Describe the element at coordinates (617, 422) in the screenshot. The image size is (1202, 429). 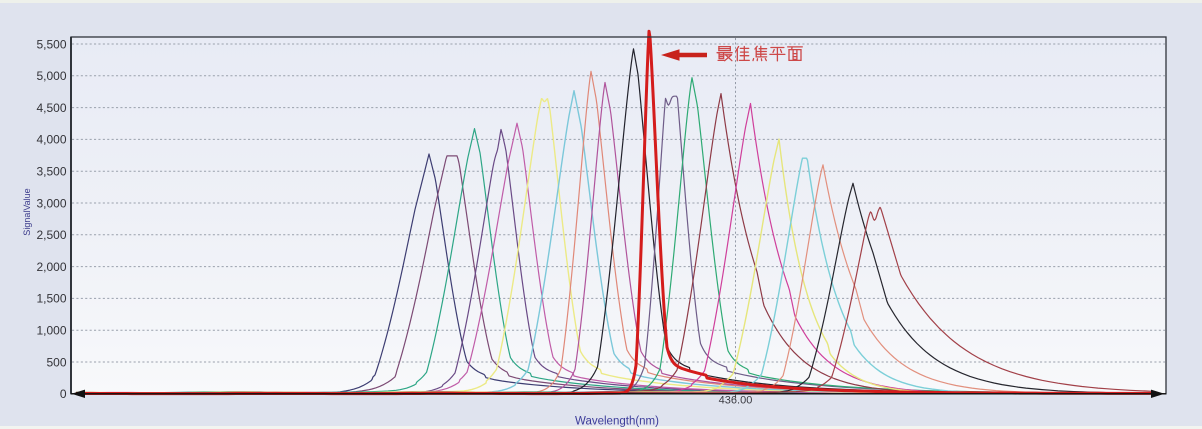
I see `svg-text: Wavelength(nm)` at that location.